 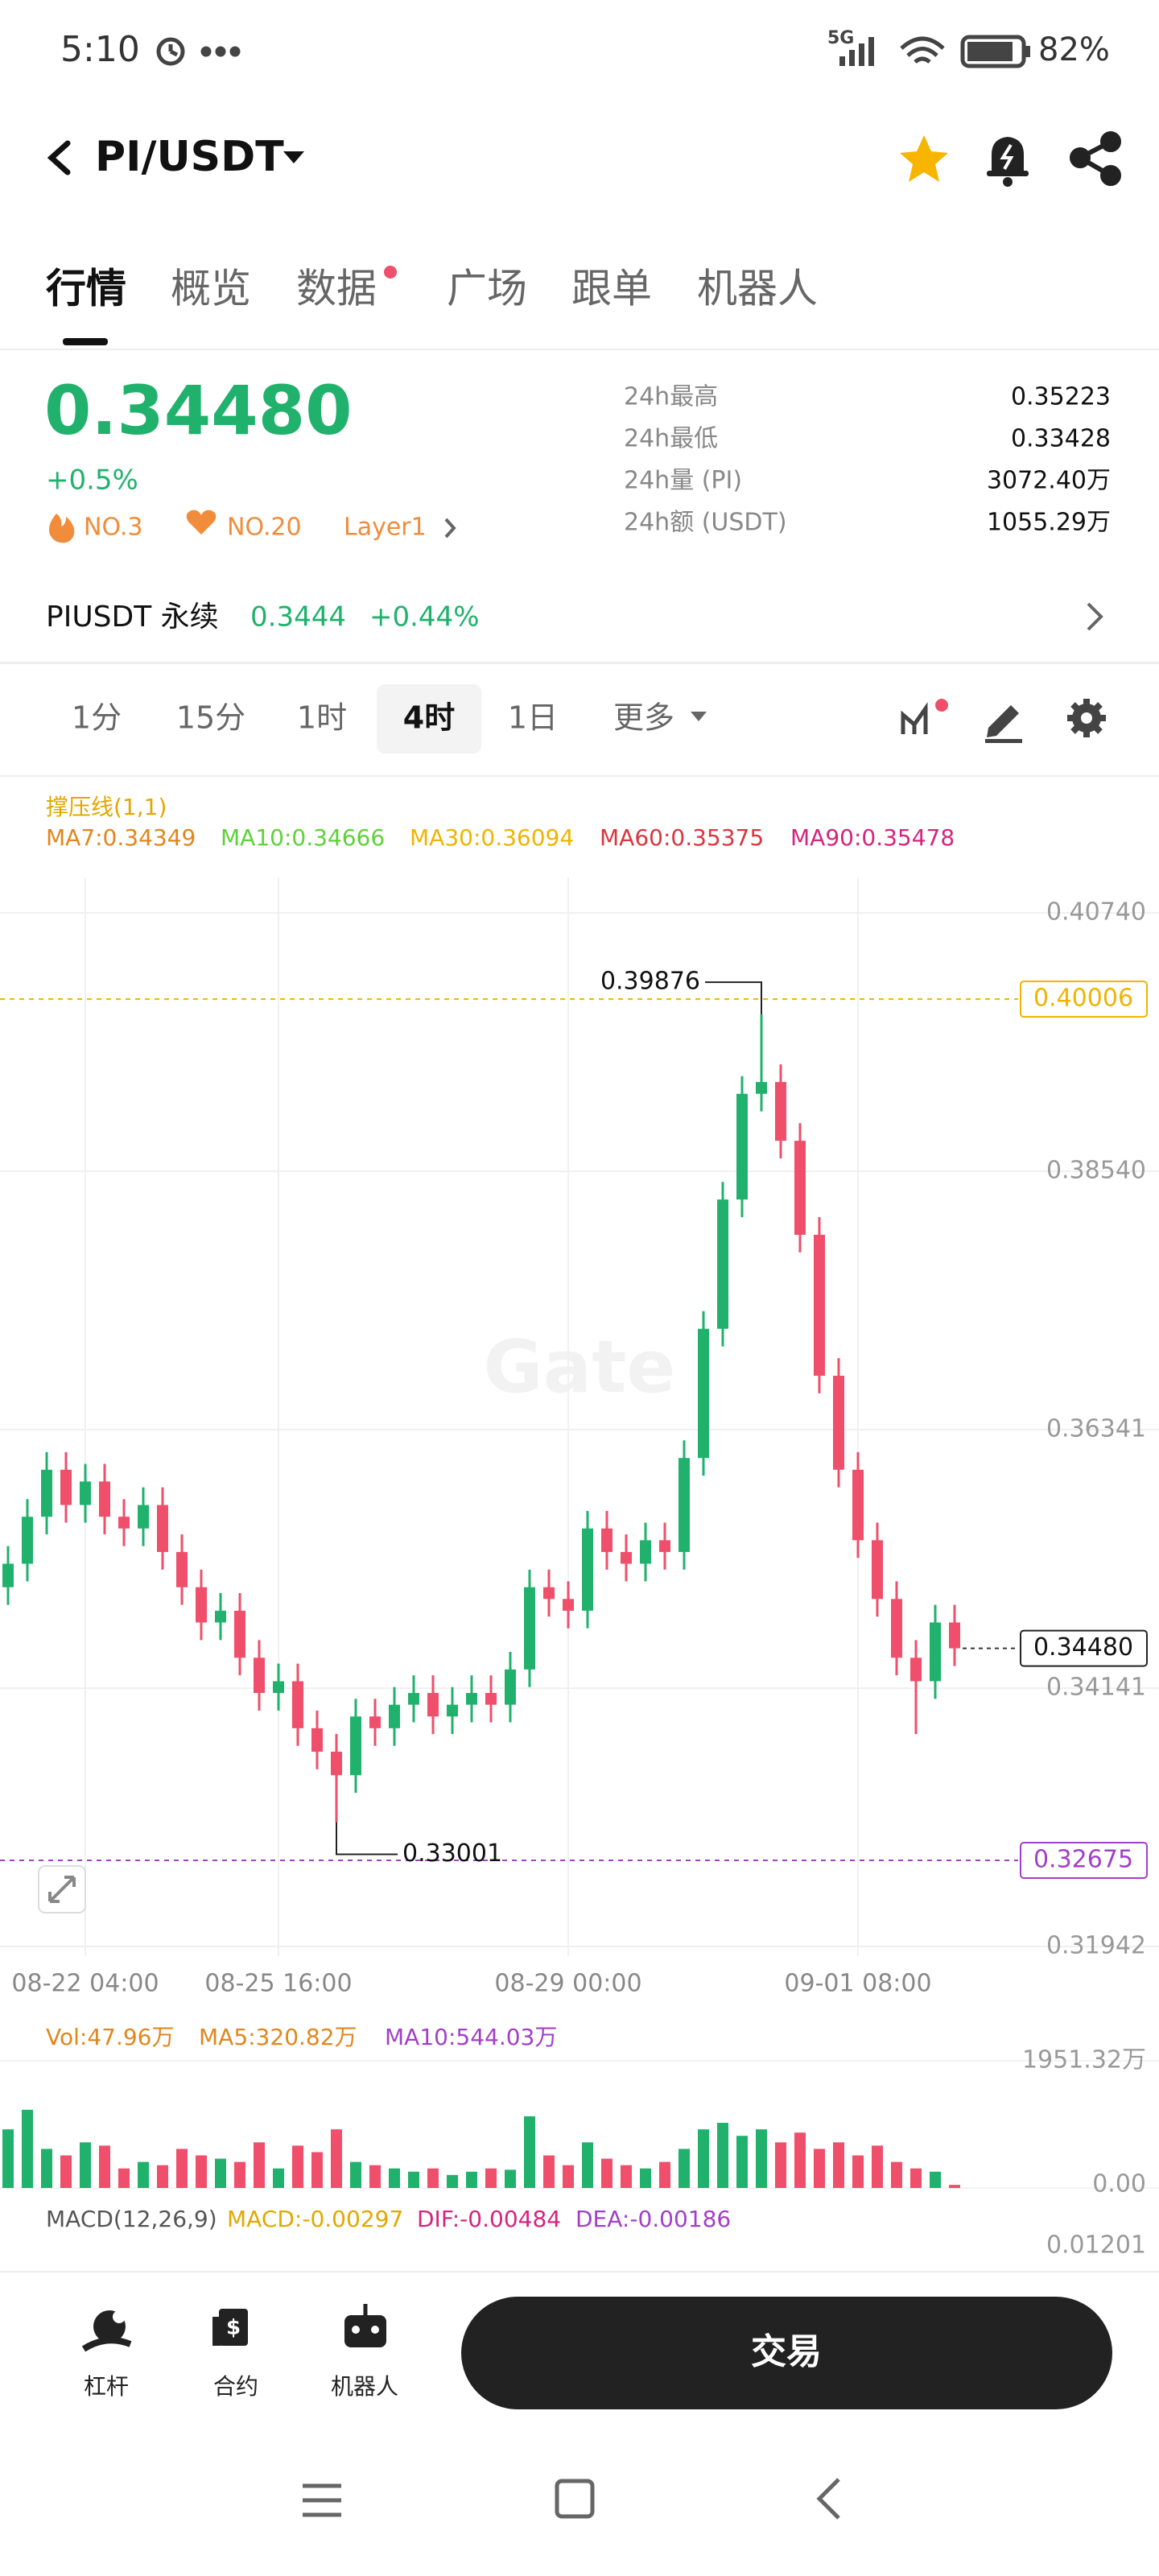 I want to click on share-button, so click(x=1095, y=158).